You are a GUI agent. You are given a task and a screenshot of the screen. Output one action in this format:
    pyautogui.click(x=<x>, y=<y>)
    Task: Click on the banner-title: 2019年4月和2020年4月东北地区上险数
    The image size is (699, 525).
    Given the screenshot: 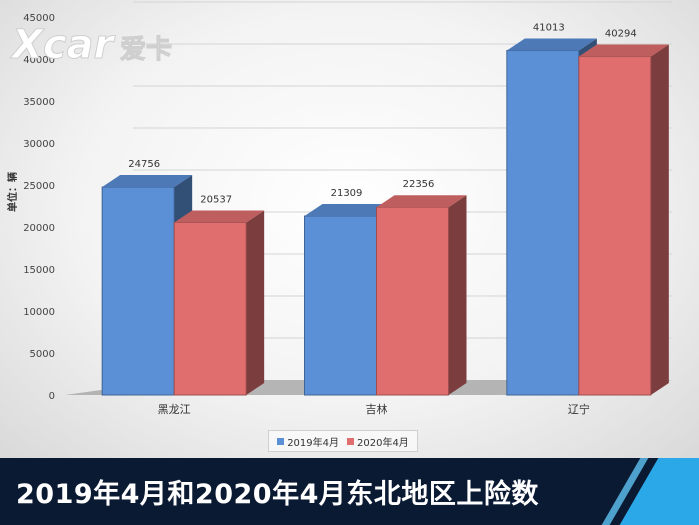 What is the action you would take?
    pyautogui.click(x=277, y=494)
    